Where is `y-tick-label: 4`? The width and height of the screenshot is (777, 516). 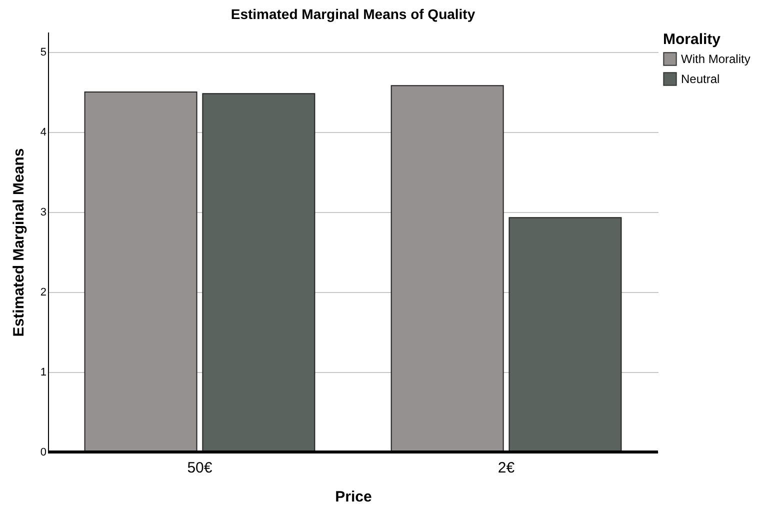
y-tick-label: 4 is located at coordinates (43, 132).